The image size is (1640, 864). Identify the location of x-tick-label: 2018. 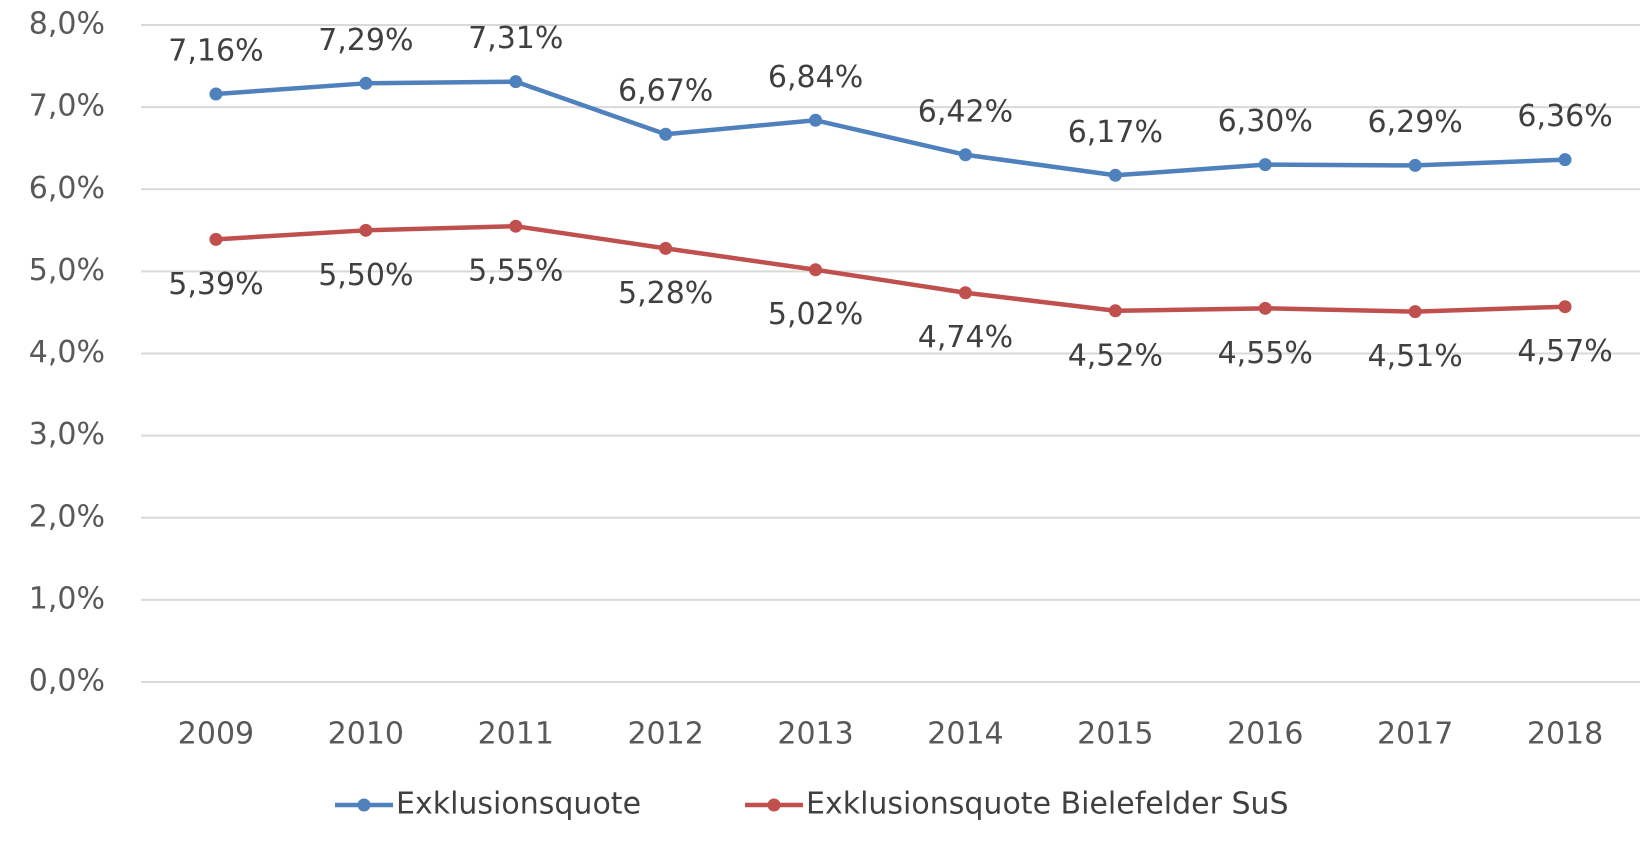
(1565, 734).